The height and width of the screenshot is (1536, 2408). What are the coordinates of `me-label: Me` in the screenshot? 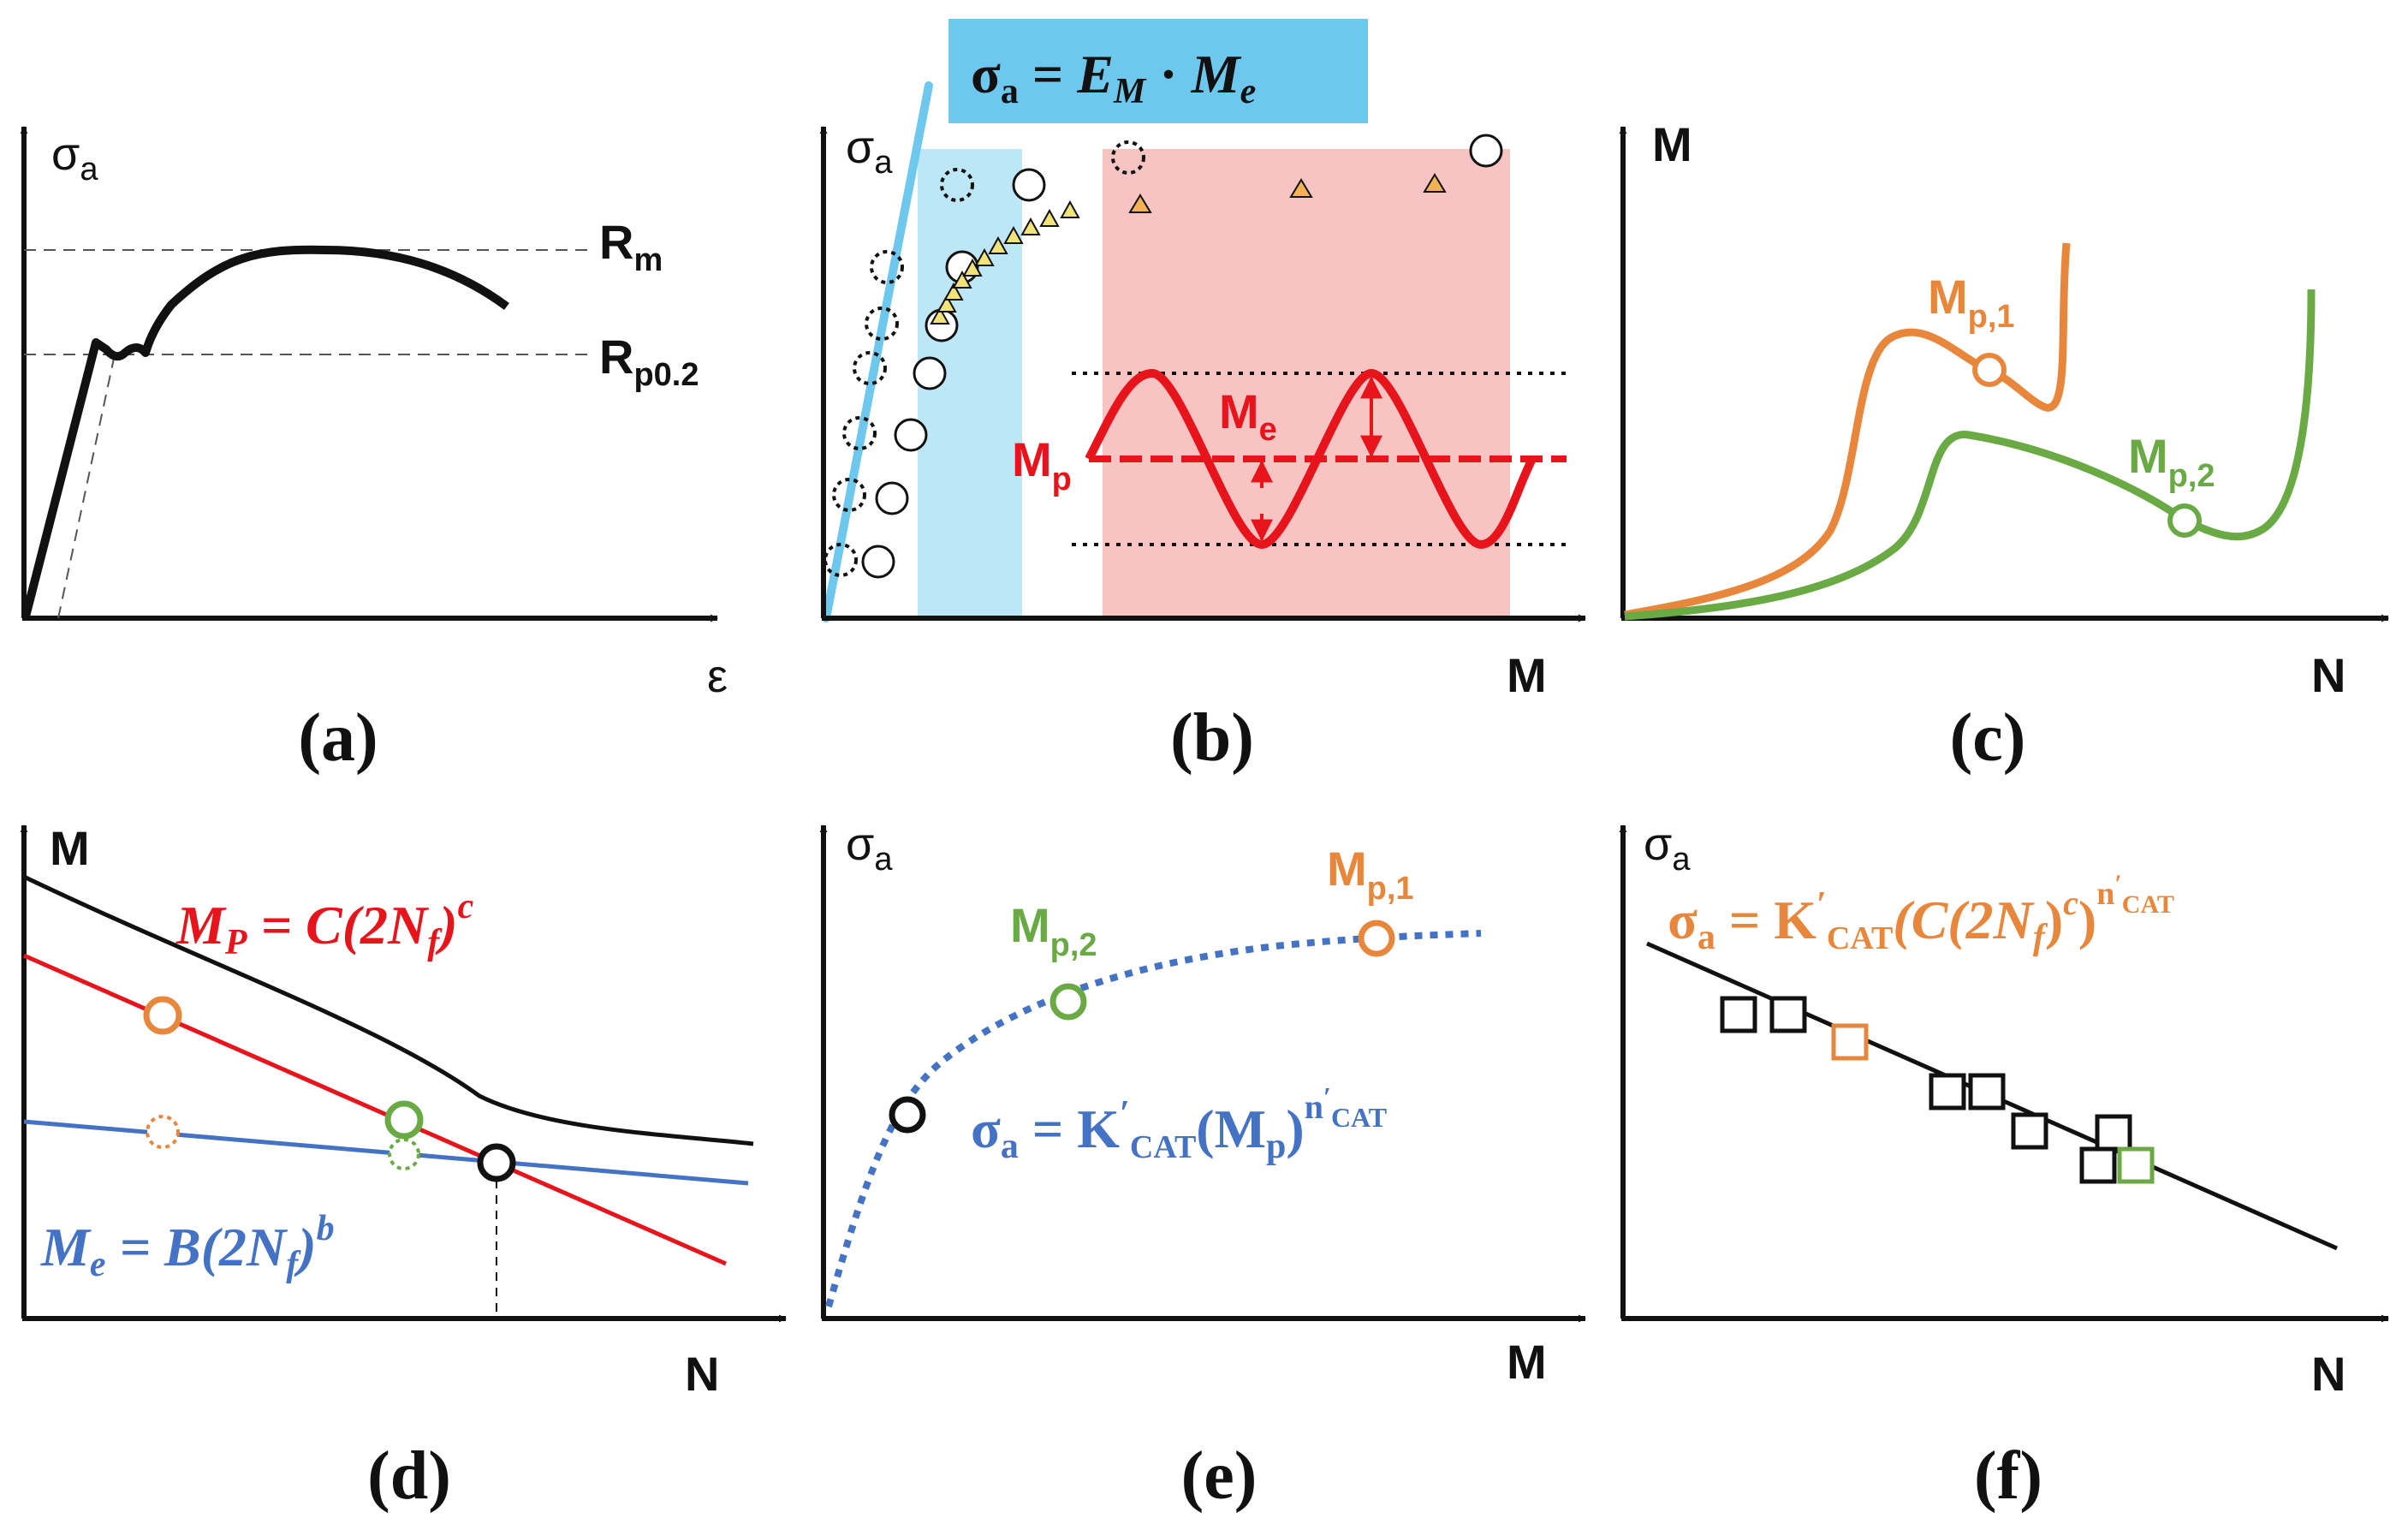 It's located at (1248, 416).